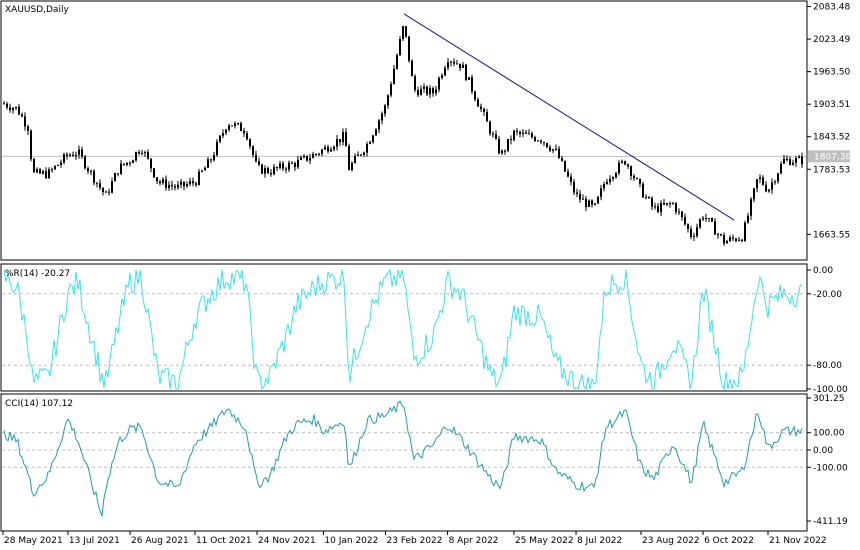 The height and width of the screenshot is (550, 860). What do you see at coordinates (830, 522) in the screenshot?
I see `cci-y-tick-label: -411.19` at bounding box center [830, 522].